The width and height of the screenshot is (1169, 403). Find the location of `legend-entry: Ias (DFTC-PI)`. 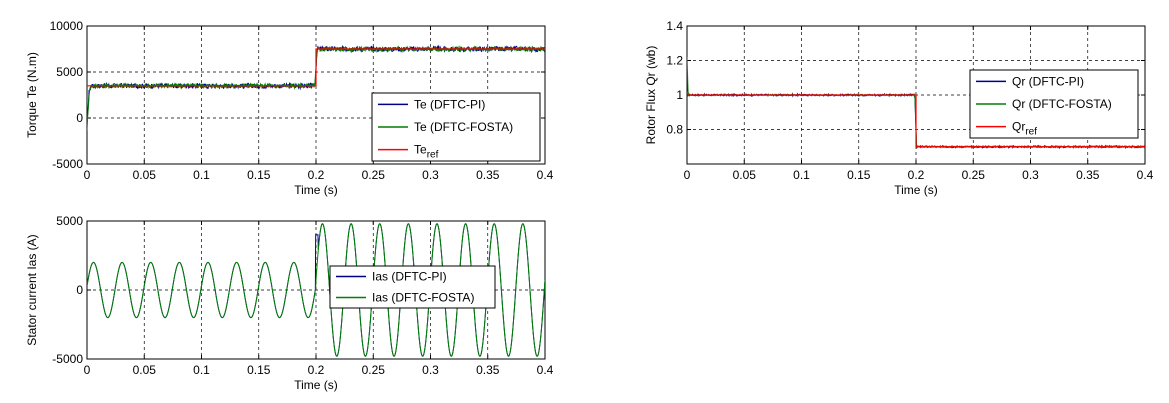

legend-entry: Ias (DFTC-PI) is located at coordinates (409, 277).